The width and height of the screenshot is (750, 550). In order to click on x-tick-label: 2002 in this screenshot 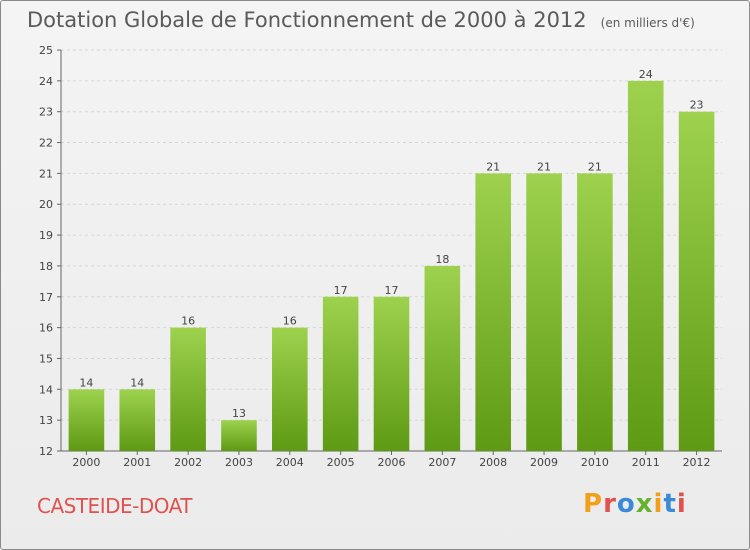, I will do `click(188, 462)`.